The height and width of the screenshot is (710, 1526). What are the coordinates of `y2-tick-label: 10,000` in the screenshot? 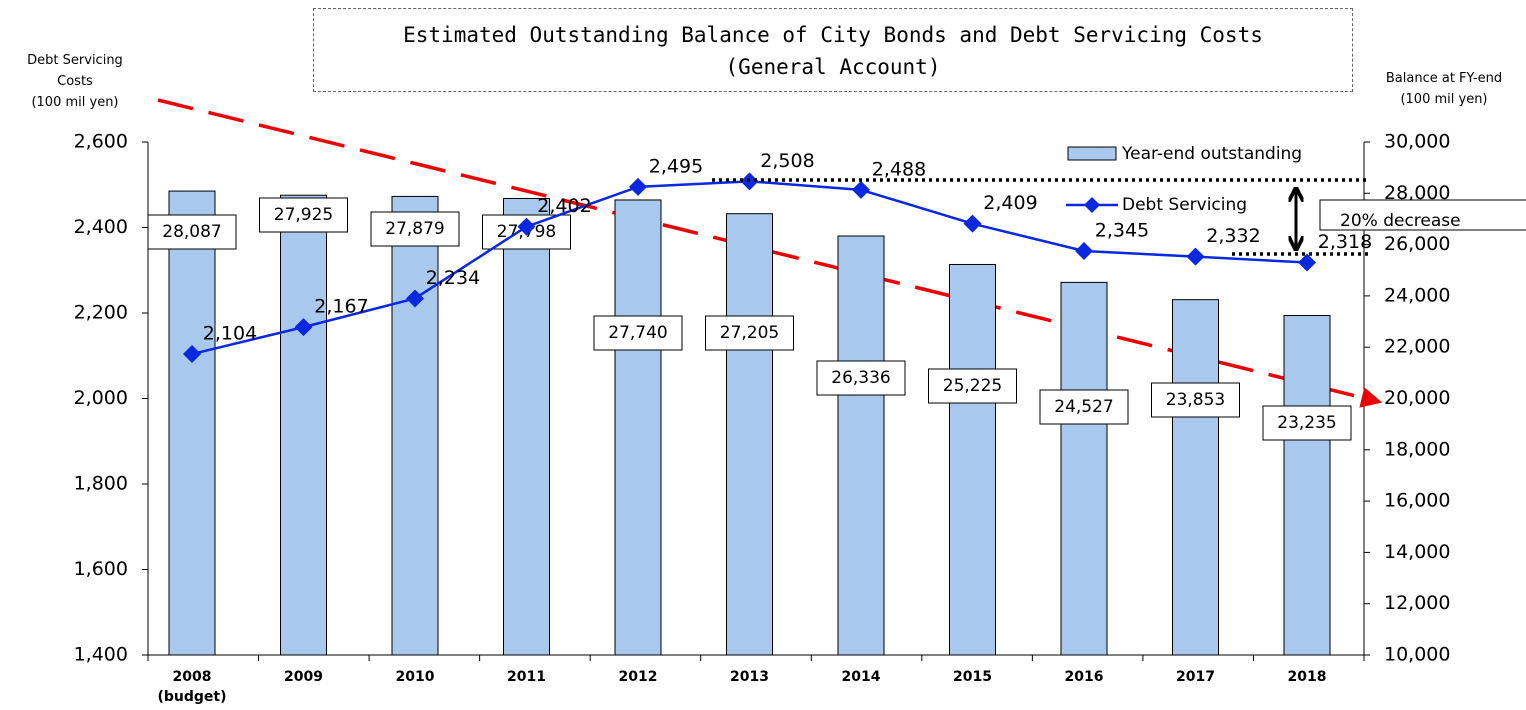 It's located at (1417, 655).